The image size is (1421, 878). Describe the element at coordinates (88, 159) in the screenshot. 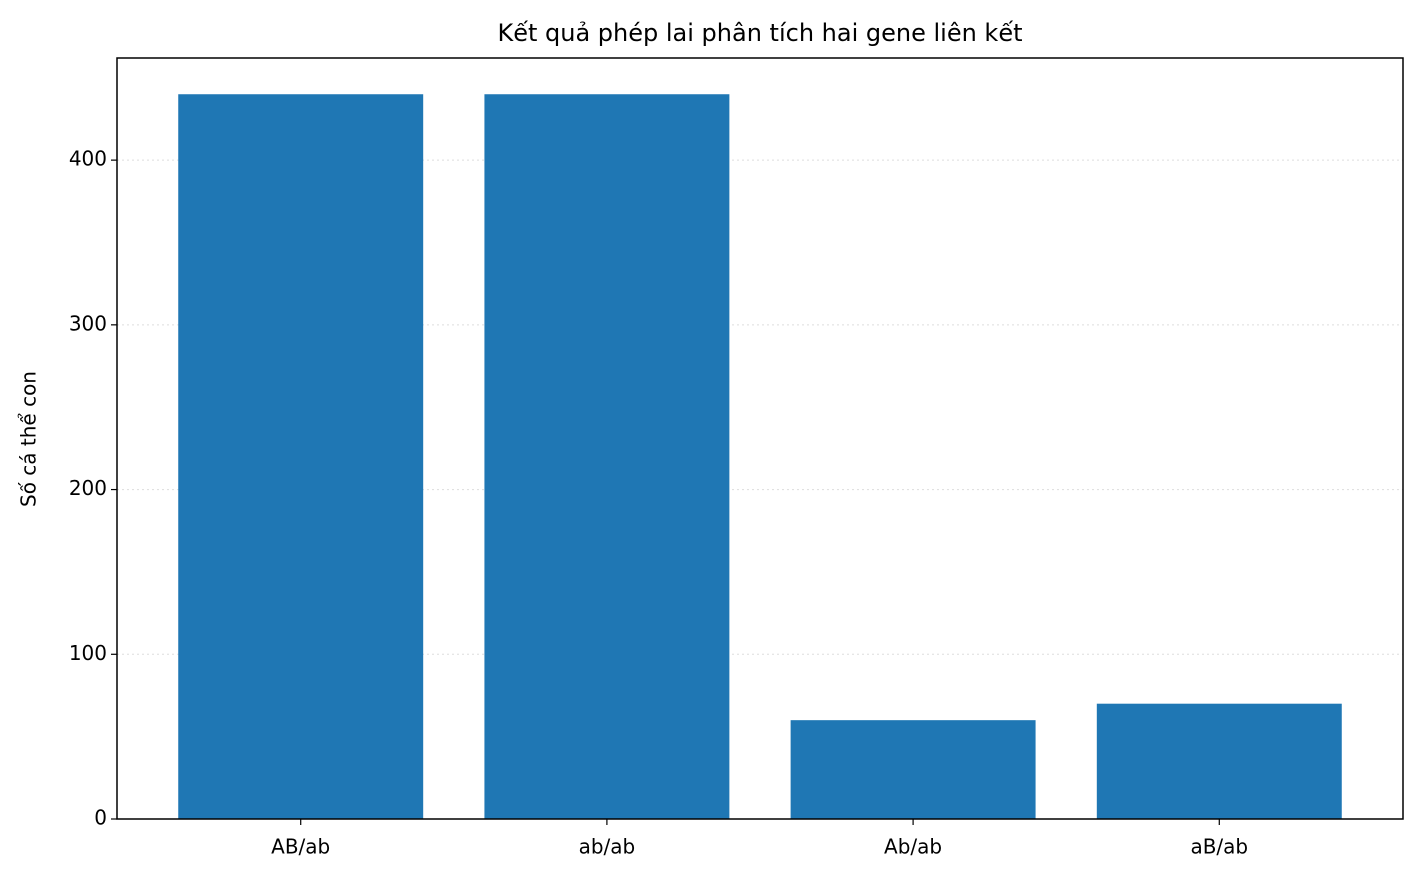

I see `y-tick-label: 400` at that location.